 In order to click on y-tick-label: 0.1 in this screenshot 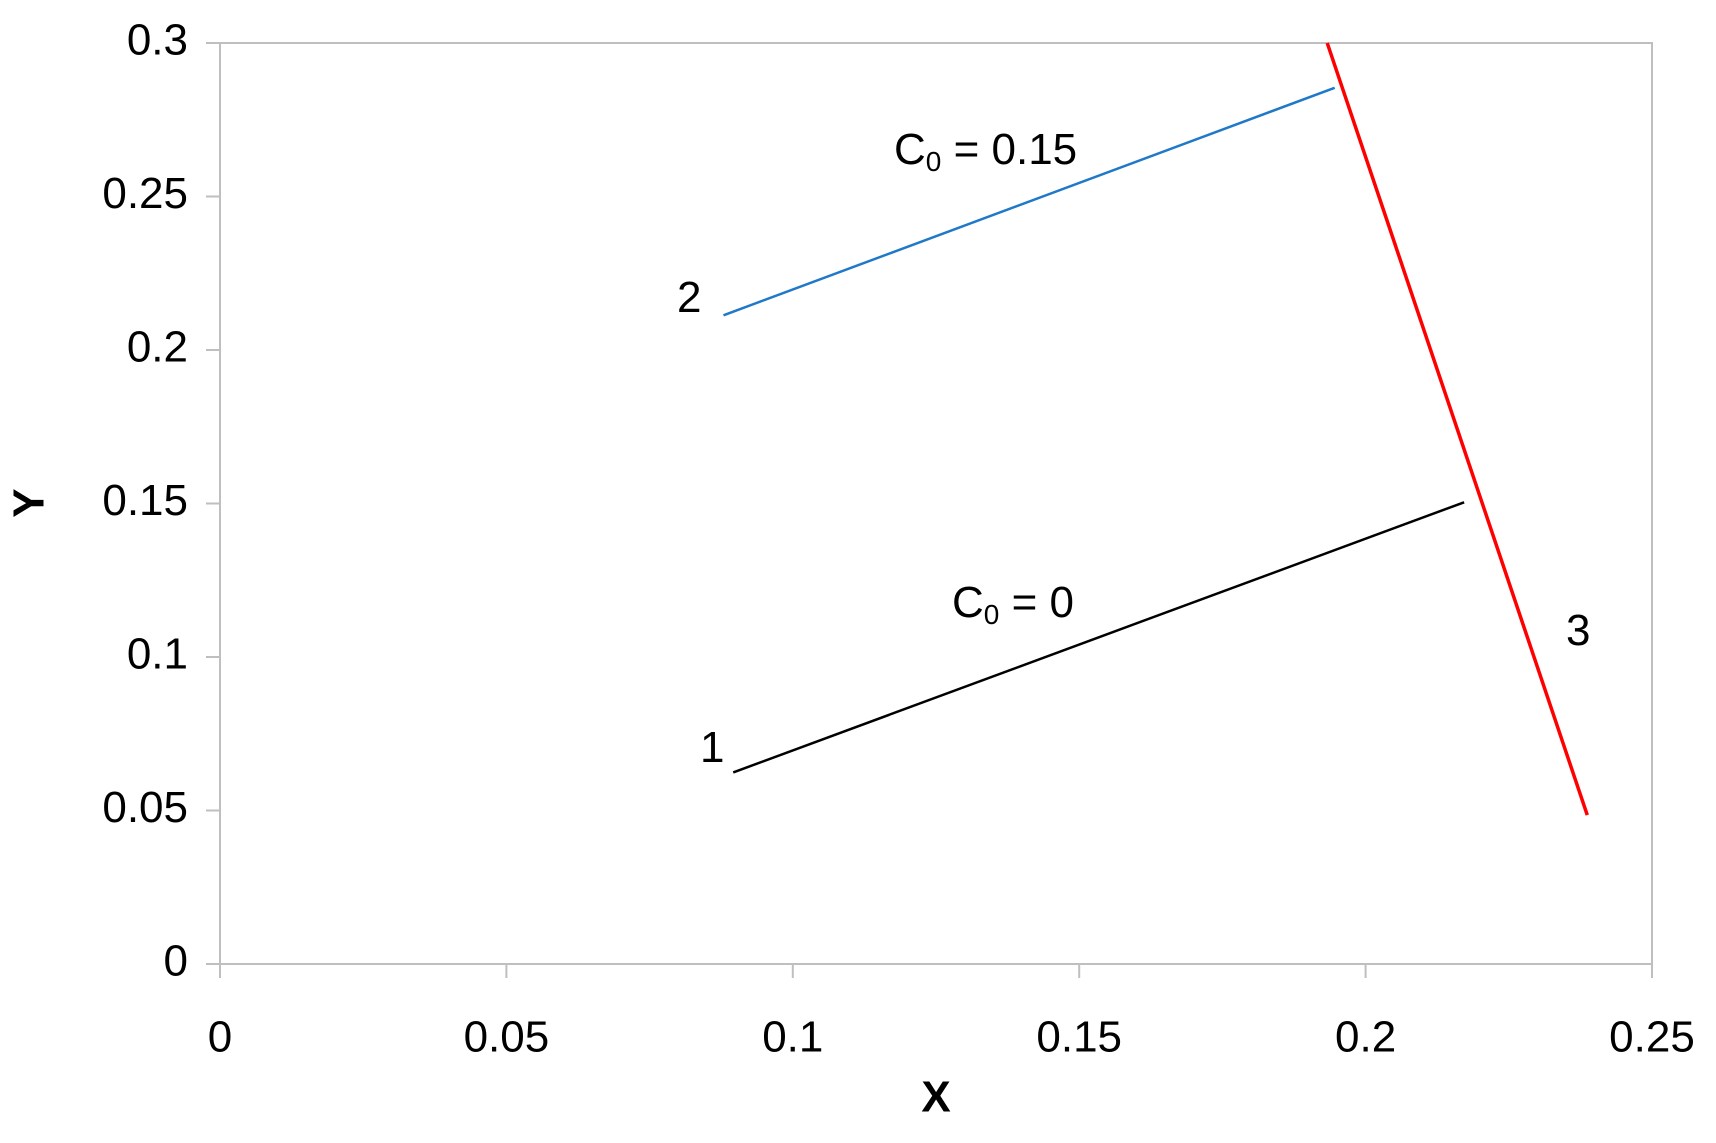, I will do `click(157, 654)`.